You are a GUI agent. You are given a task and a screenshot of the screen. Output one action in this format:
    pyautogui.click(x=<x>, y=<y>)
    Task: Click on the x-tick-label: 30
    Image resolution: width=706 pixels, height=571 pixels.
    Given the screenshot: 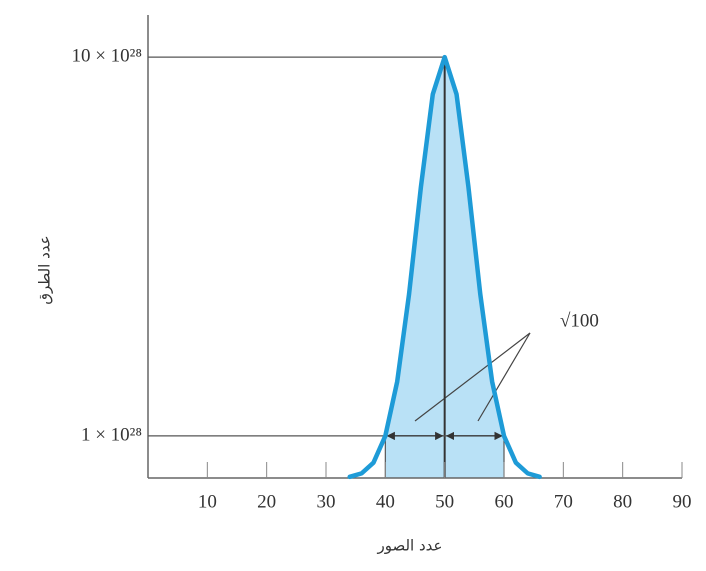 What is the action you would take?
    pyautogui.click(x=326, y=501)
    